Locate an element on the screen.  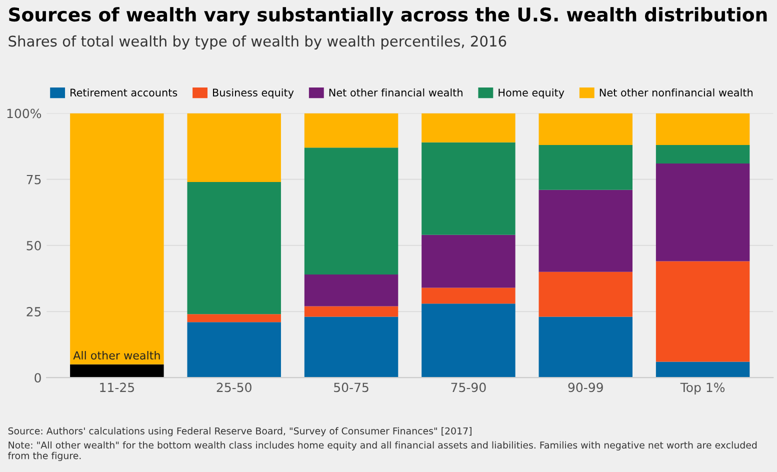
x-tick-label: 25-50 is located at coordinates (234, 387).